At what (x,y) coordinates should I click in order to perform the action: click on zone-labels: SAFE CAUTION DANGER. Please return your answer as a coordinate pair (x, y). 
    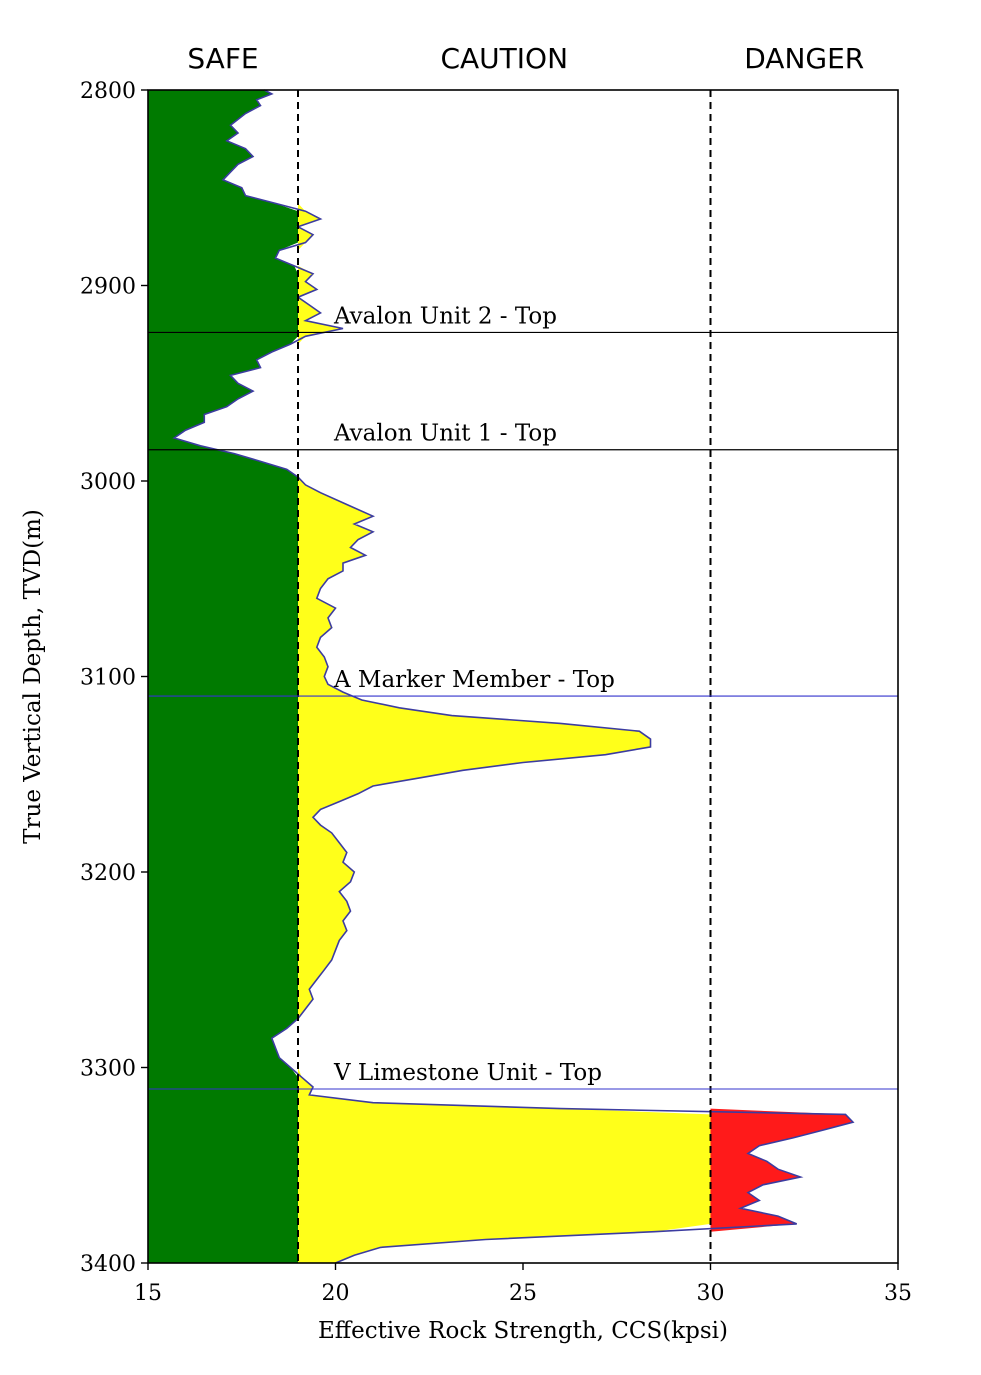
    Looking at the image, I should click on (525, 58).